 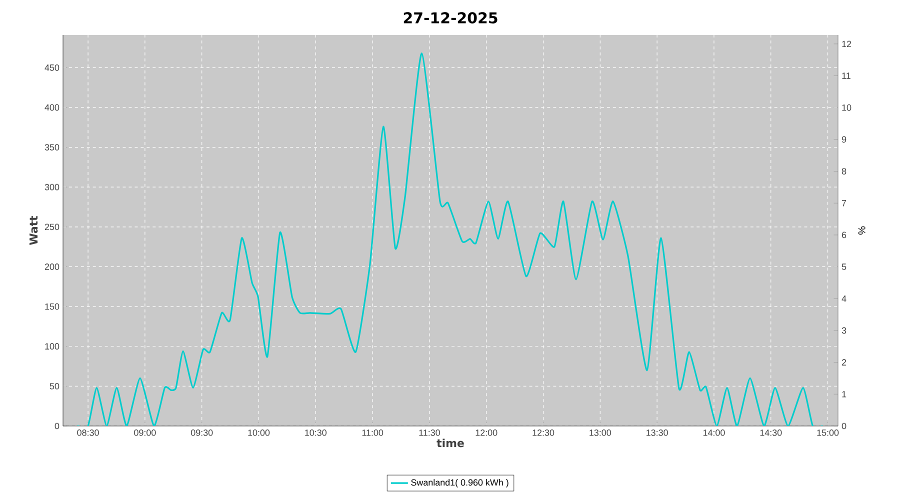 What do you see at coordinates (844, 426) in the screenshot?
I see `y2-tick-label: 0` at bounding box center [844, 426].